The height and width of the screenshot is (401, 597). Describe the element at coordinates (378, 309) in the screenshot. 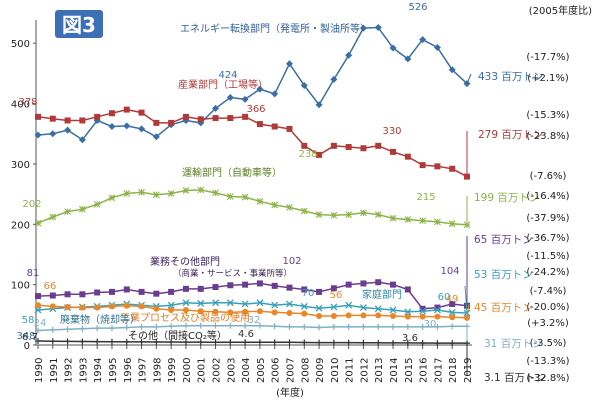

I see `point-household-2013` at that location.